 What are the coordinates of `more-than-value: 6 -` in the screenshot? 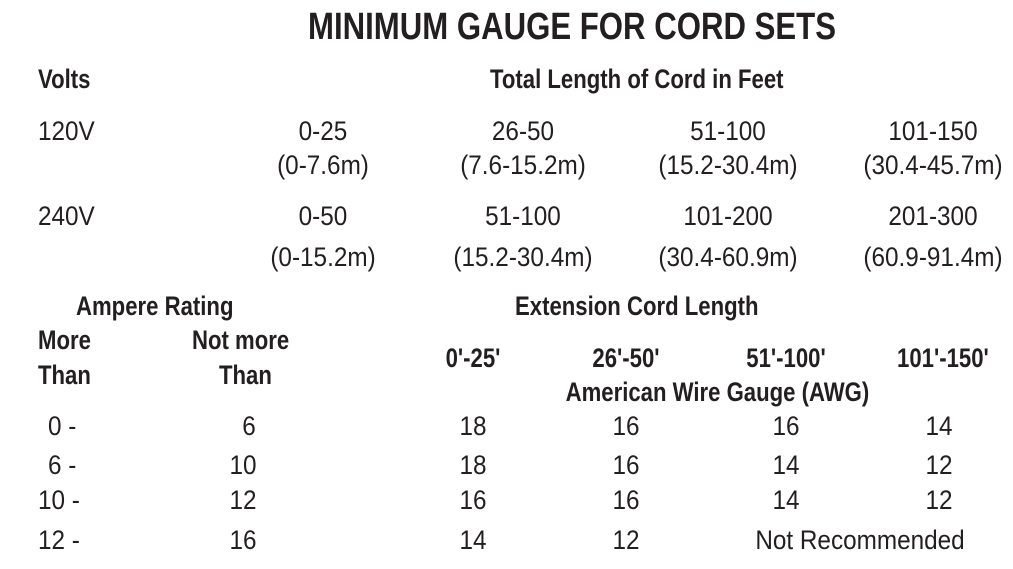 It's located at (62, 465).